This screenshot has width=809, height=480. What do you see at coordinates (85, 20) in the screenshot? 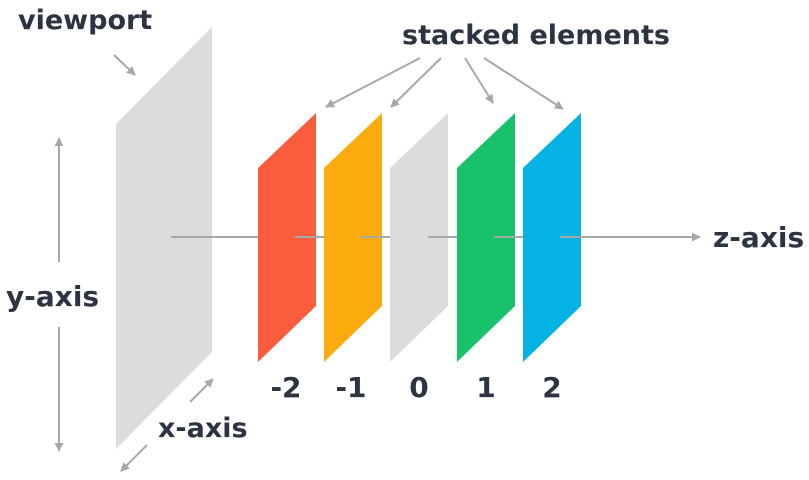
I see `viewport-label: viewport` at bounding box center [85, 20].